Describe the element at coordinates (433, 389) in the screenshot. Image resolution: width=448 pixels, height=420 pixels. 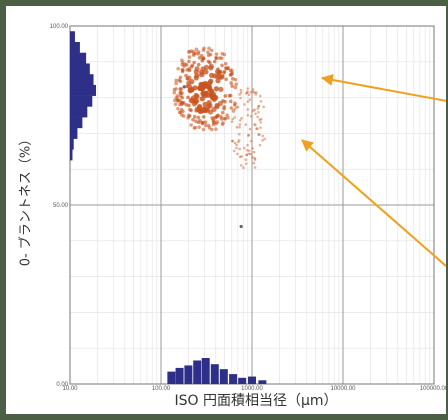
I see `x-tick-label: 100000.00` at that location.